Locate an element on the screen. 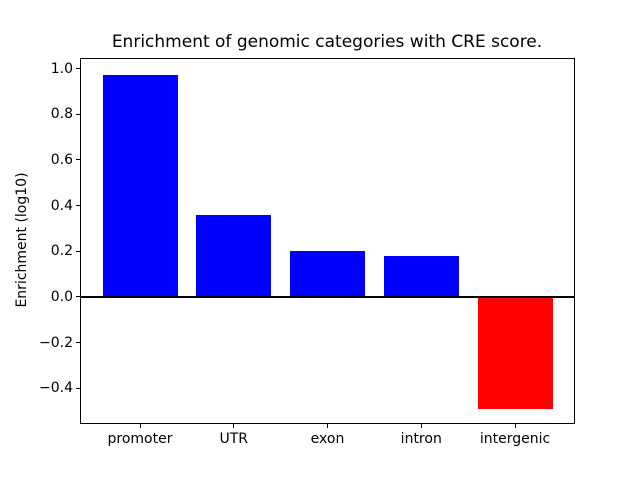  bar-UTR is located at coordinates (234, 255).